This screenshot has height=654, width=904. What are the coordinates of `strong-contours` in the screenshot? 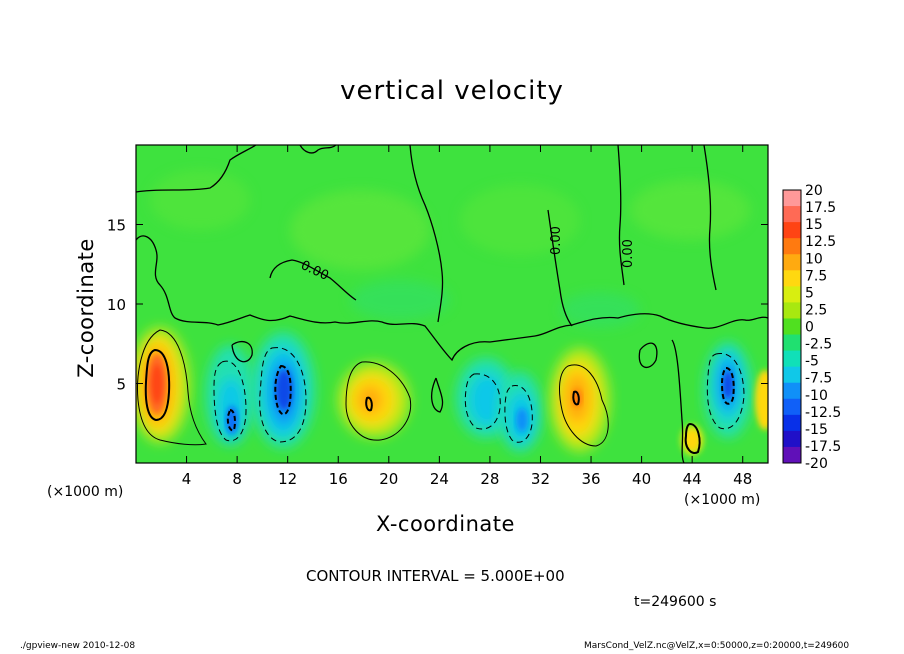 It's located at (422, 401).